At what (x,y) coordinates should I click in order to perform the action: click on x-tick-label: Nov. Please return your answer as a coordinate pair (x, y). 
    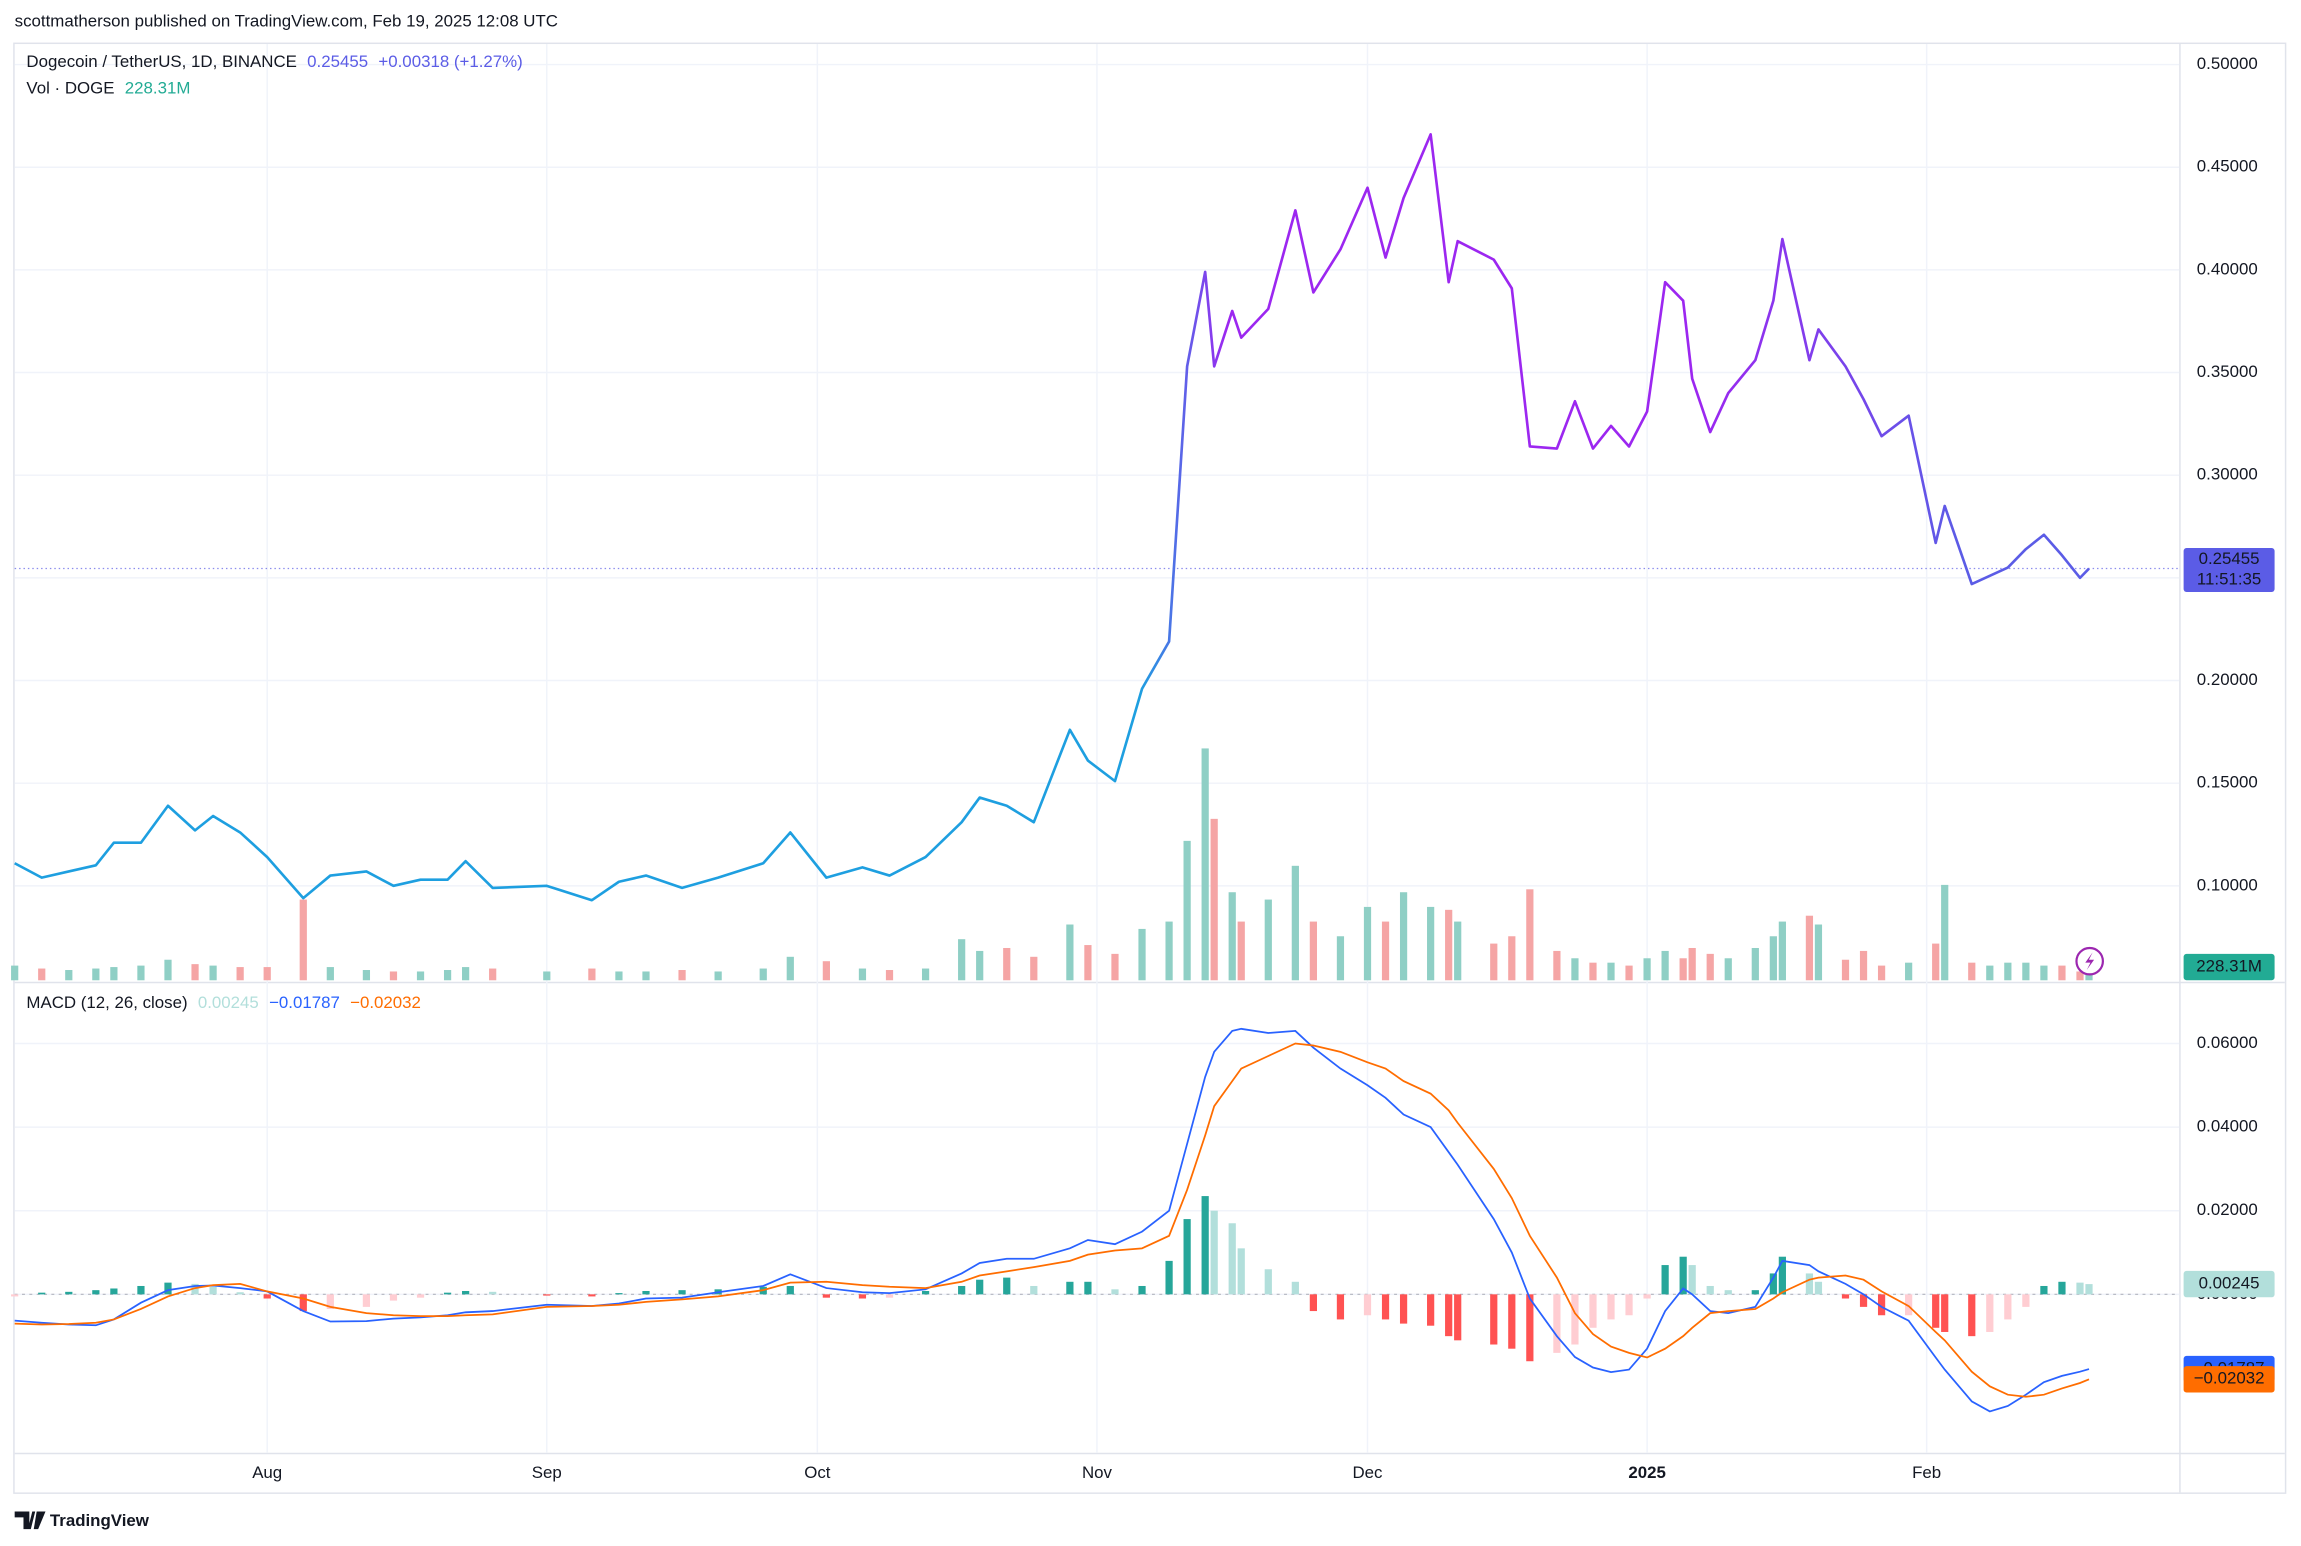
    Looking at the image, I should click on (1097, 1472).